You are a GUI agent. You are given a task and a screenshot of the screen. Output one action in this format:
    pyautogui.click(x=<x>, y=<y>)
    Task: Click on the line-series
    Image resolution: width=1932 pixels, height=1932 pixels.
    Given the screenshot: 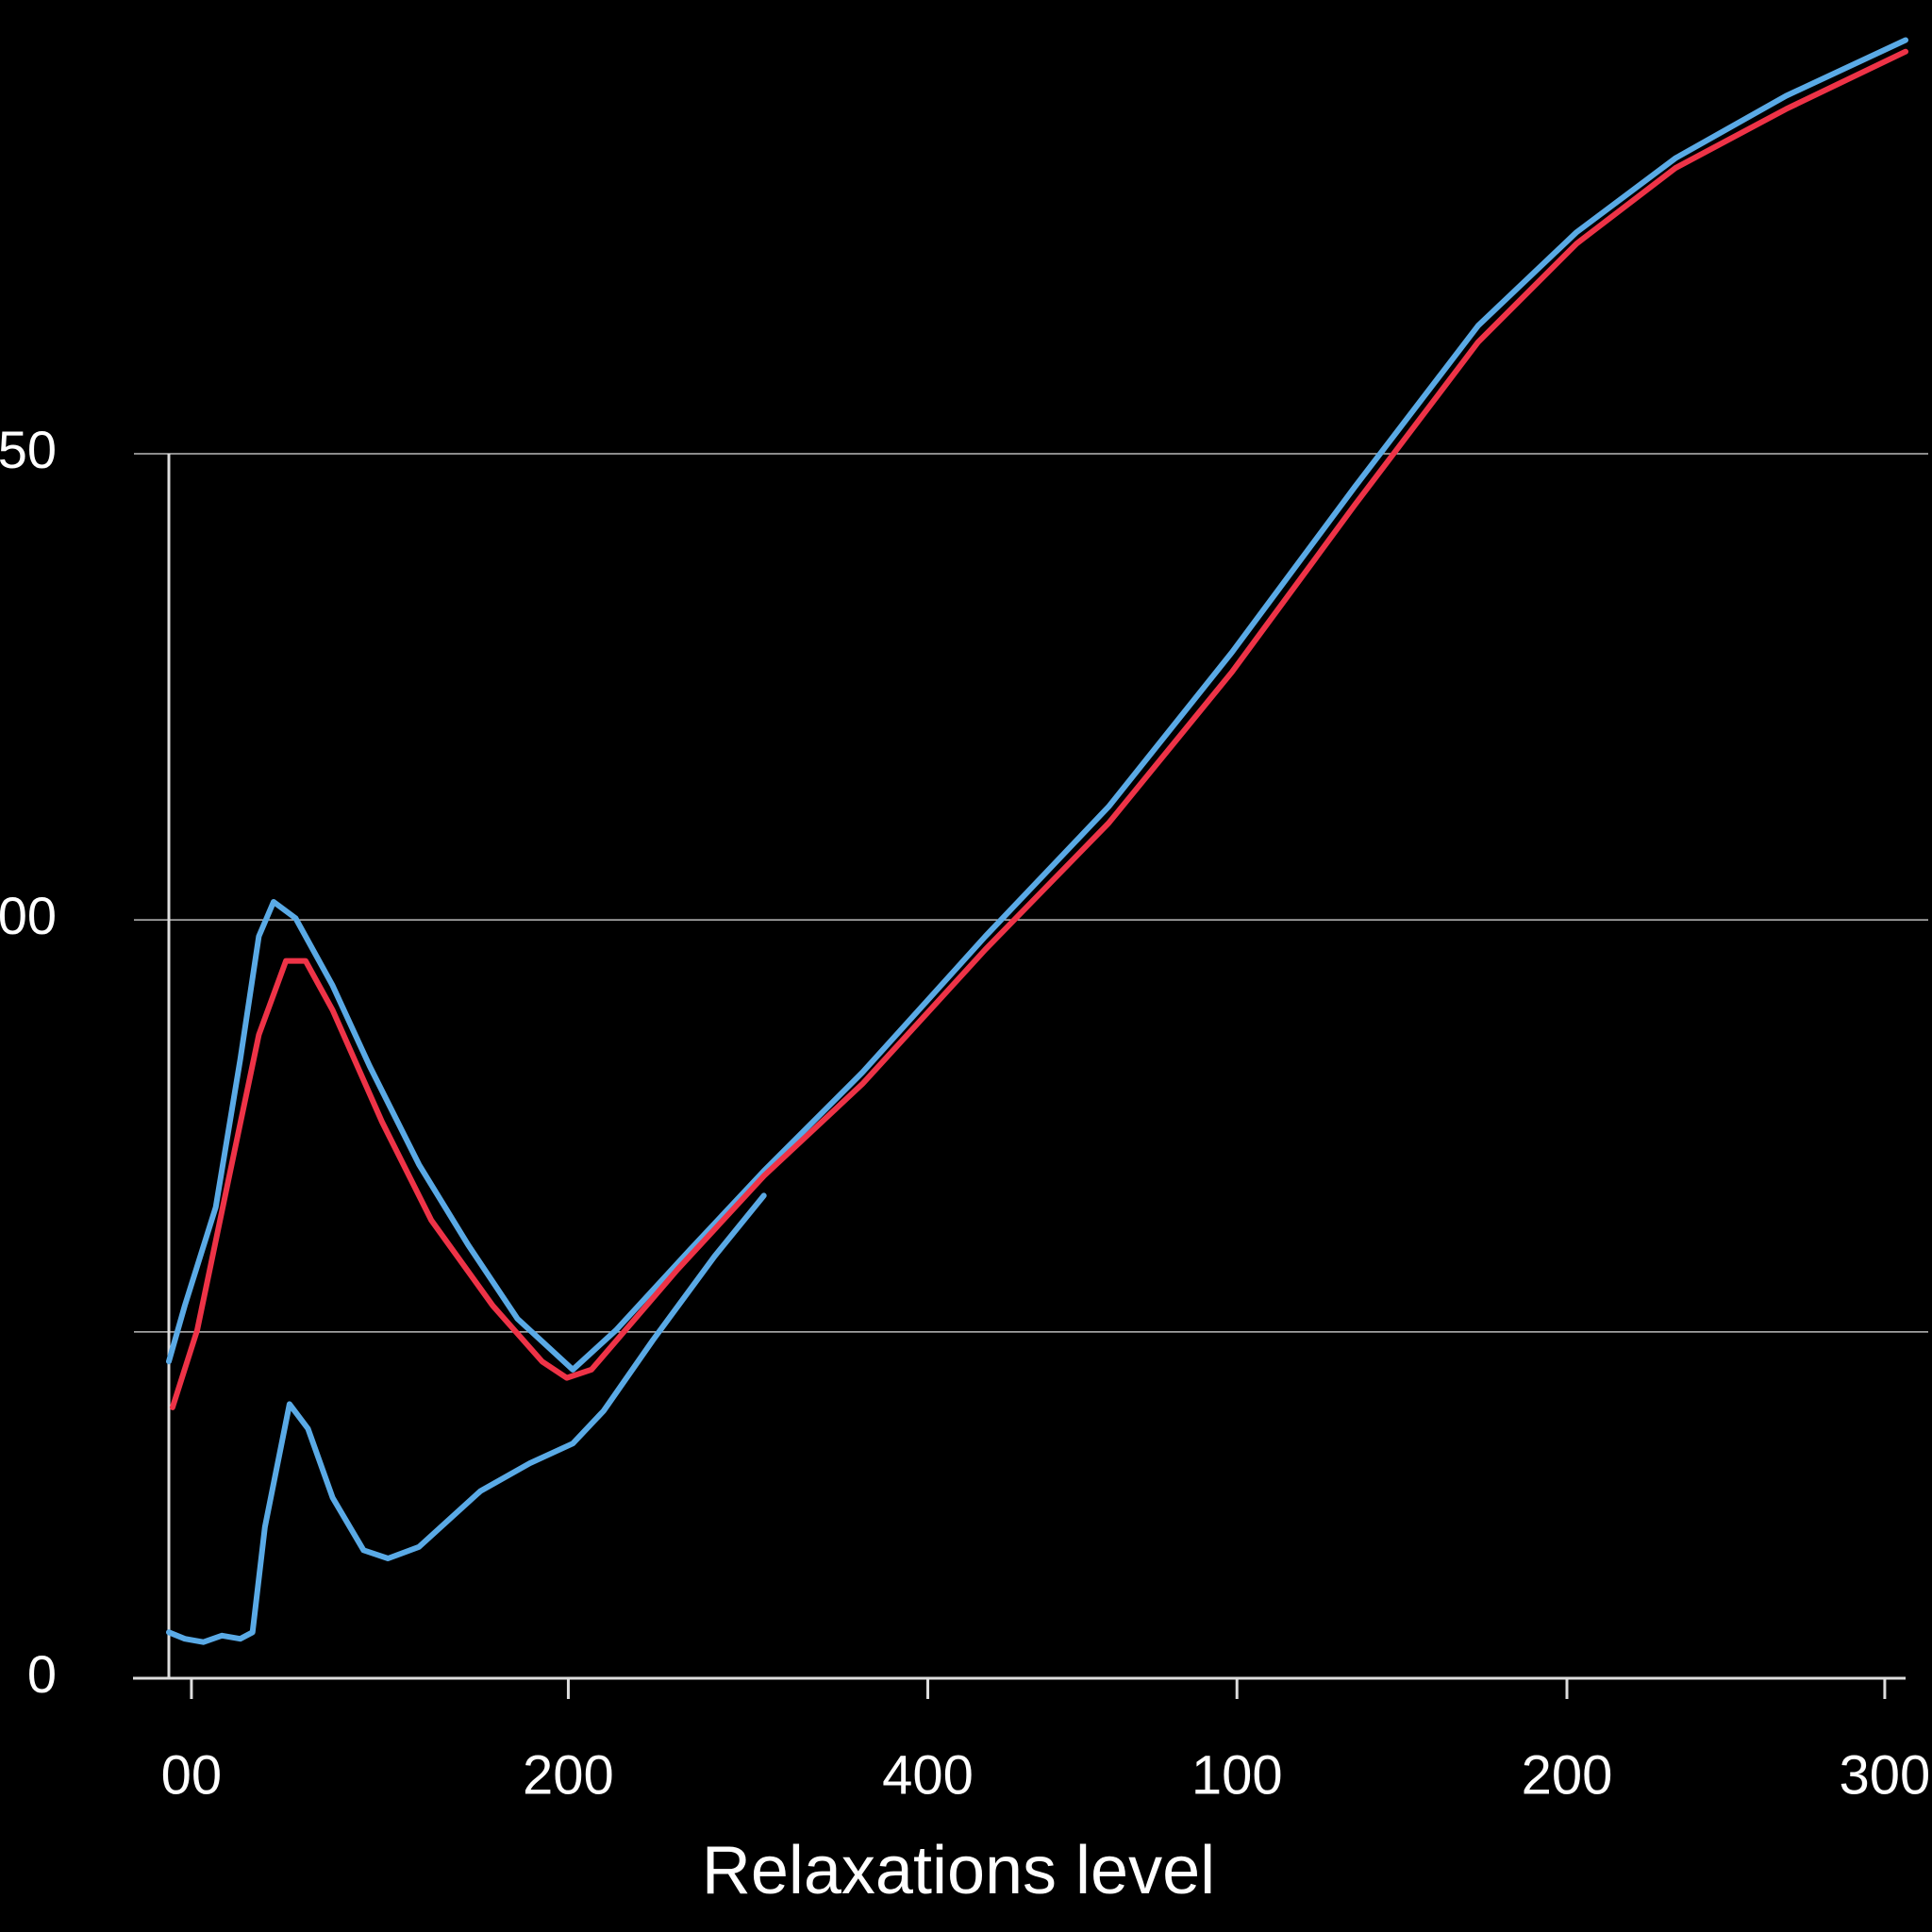 What is the action you would take?
    pyautogui.click(x=467, y=1419)
    